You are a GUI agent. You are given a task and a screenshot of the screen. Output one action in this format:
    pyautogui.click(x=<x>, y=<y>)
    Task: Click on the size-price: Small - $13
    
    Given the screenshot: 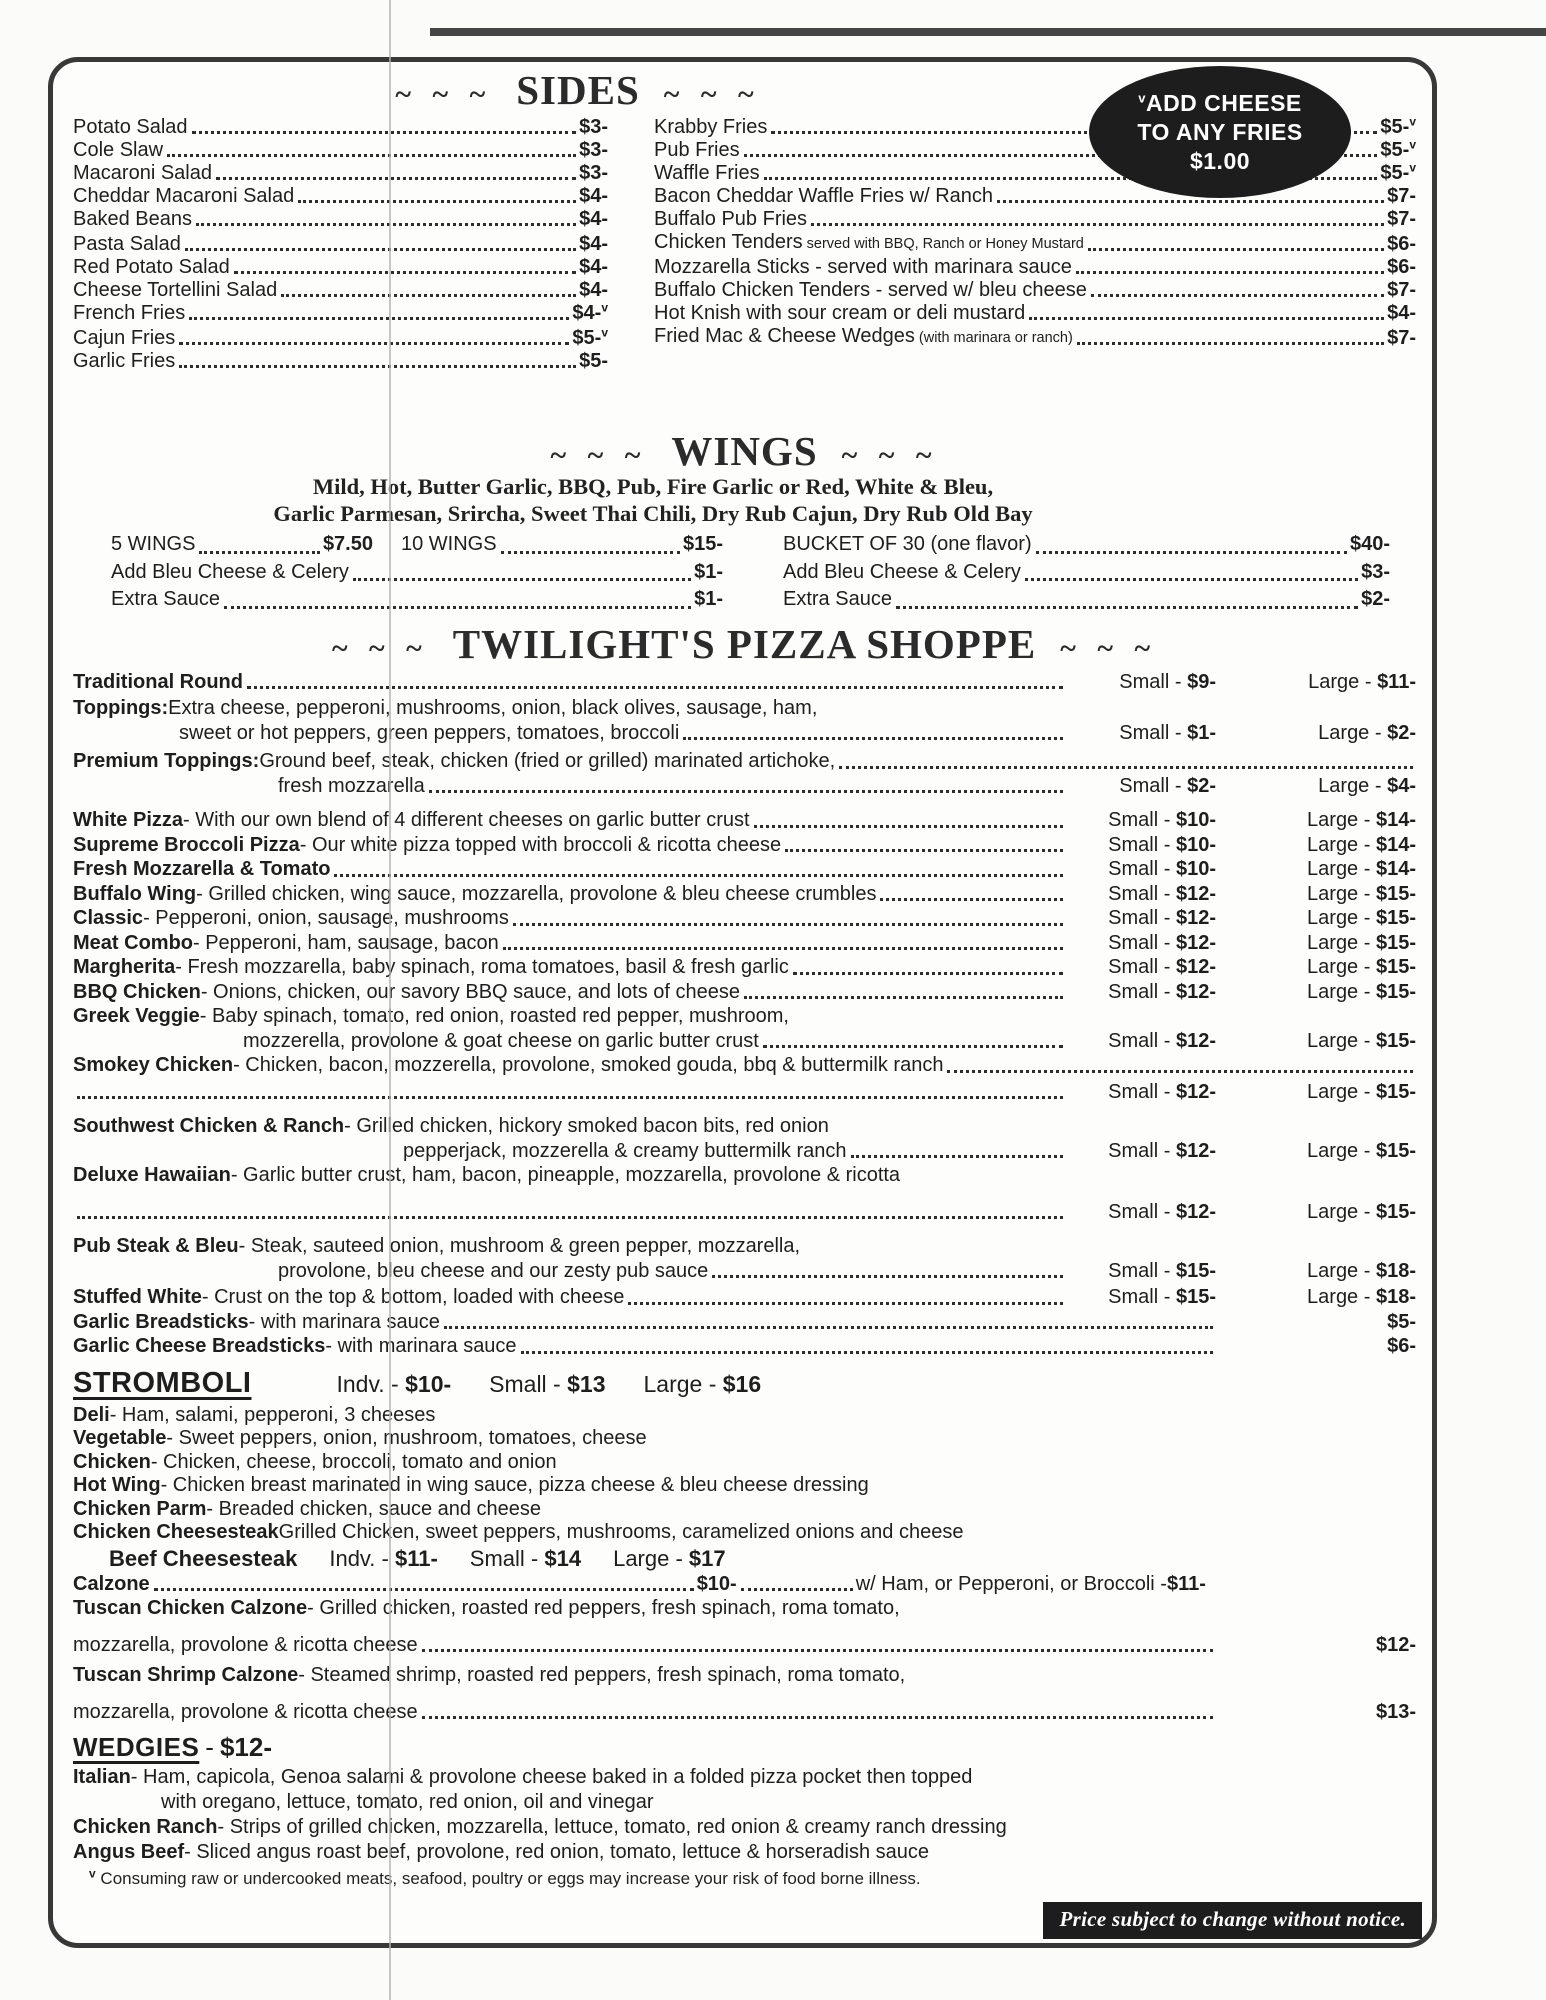 What is the action you would take?
    pyautogui.click(x=547, y=1384)
    